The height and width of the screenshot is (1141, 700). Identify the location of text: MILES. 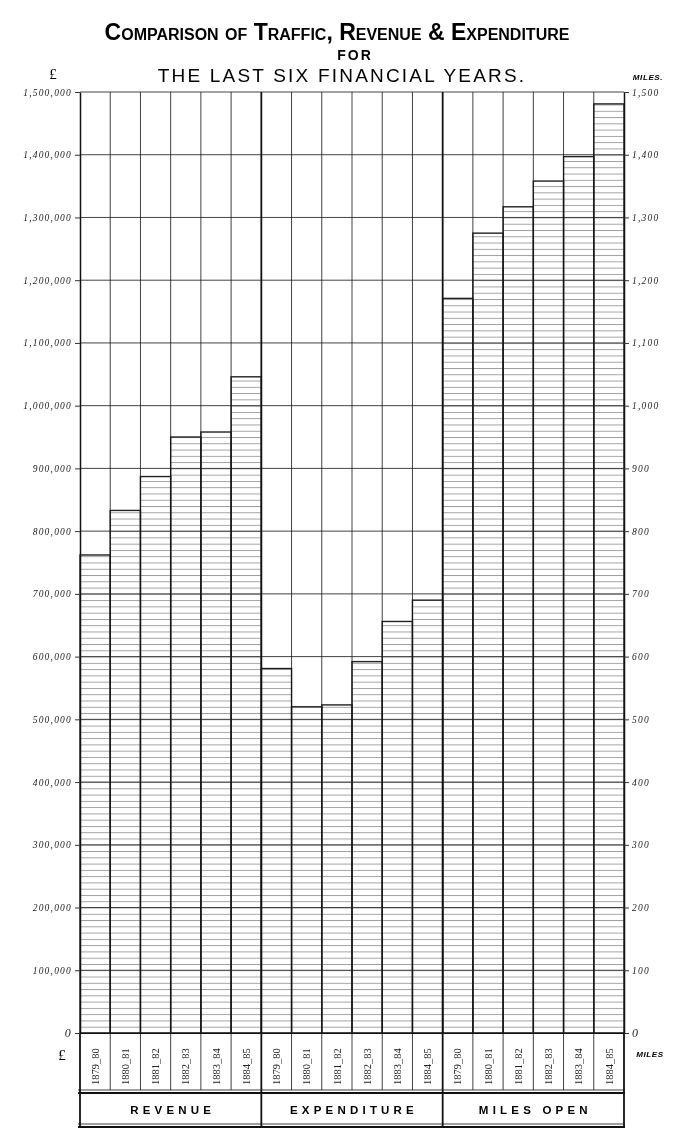
(650, 1054).